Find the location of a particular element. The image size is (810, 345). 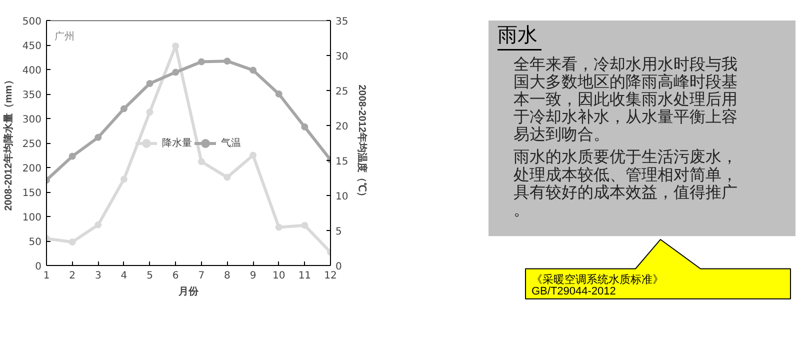

text: GB/T29044-2012 is located at coordinates (574, 291).